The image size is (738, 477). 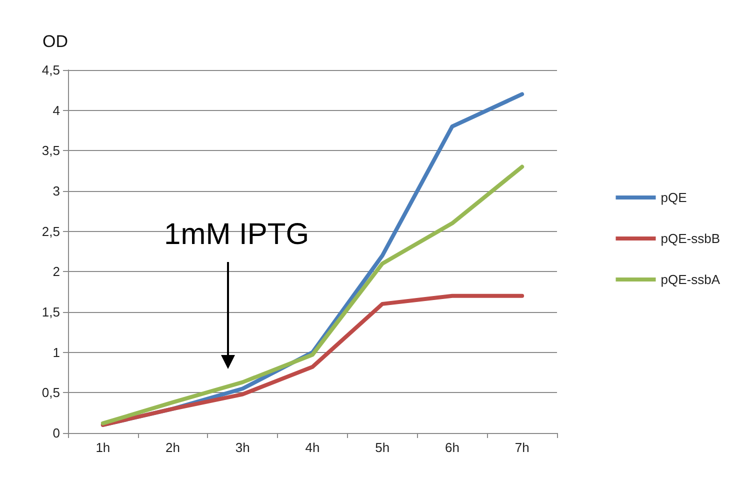 I want to click on legend-label: pQE-ssbA, so click(x=690, y=279).